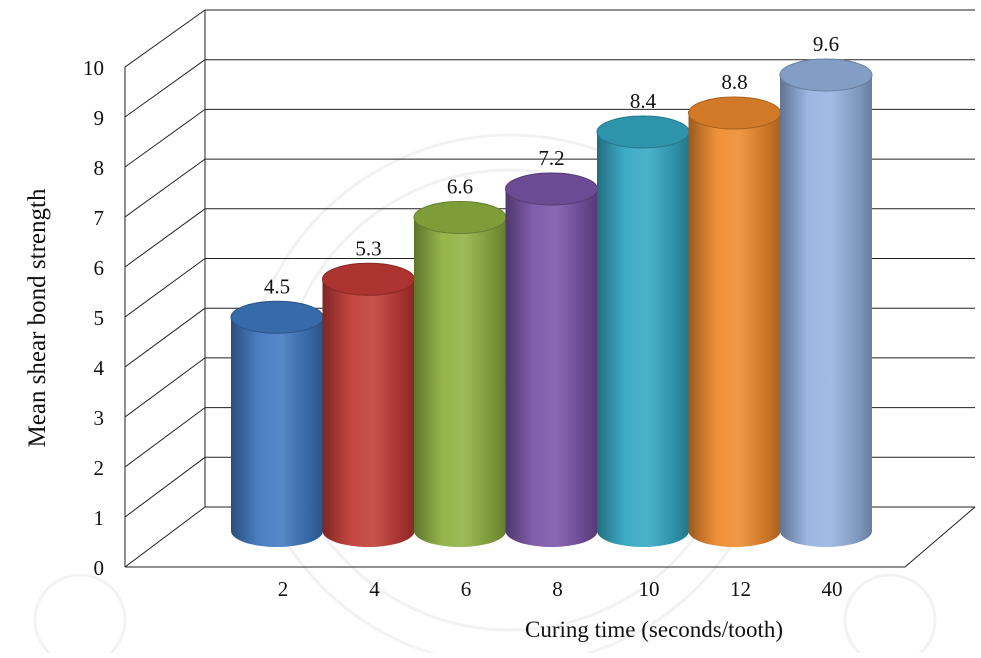  What do you see at coordinates (99, 418) in the screenshot?
I see `y-tick-label: 3` at bounding box center [99, 418].